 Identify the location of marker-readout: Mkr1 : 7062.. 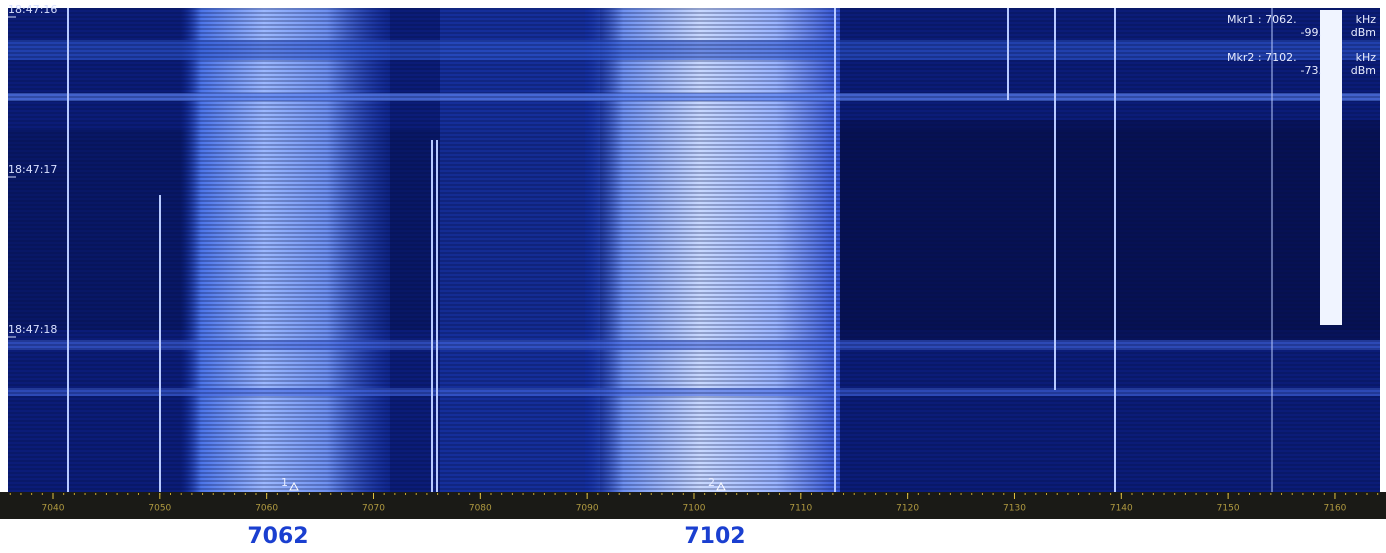
(1262, 19).